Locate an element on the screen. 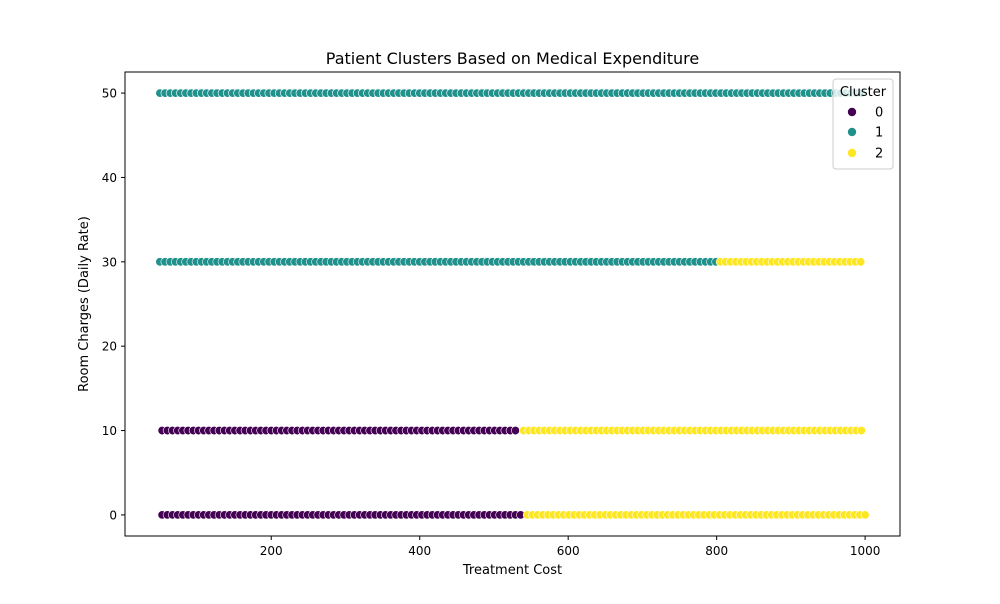  y-axis-ticks: 0 10 20 30 40 50 is located at coordinates (113, 304).